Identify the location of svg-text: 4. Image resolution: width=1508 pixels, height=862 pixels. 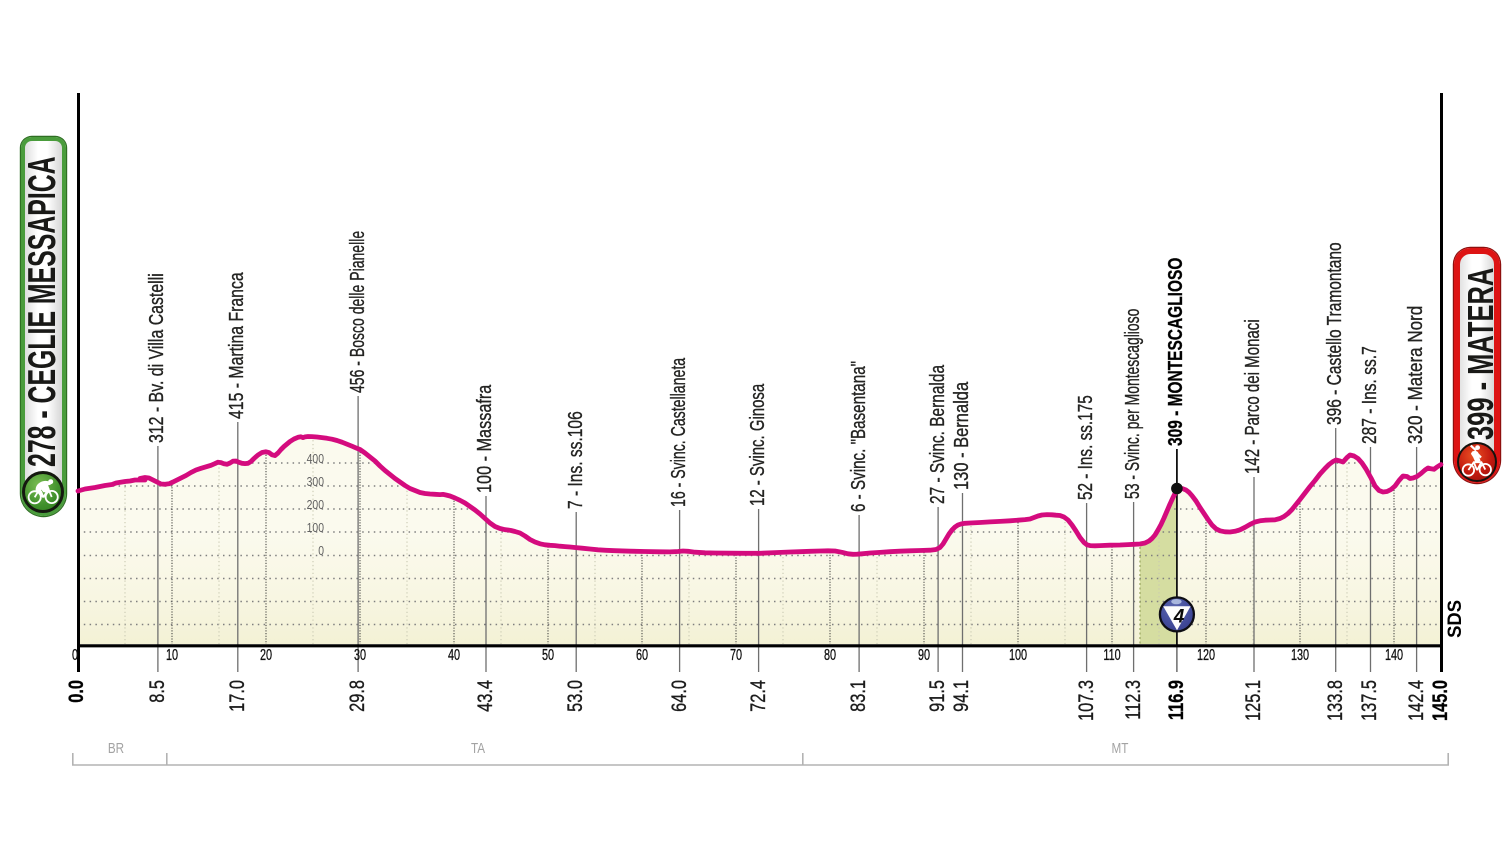
(1179, 616).